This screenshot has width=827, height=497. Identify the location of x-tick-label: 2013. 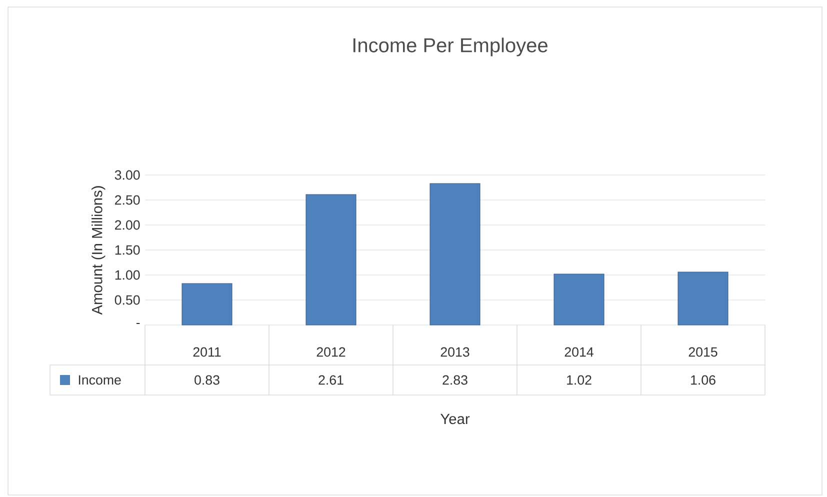
(455, 352).